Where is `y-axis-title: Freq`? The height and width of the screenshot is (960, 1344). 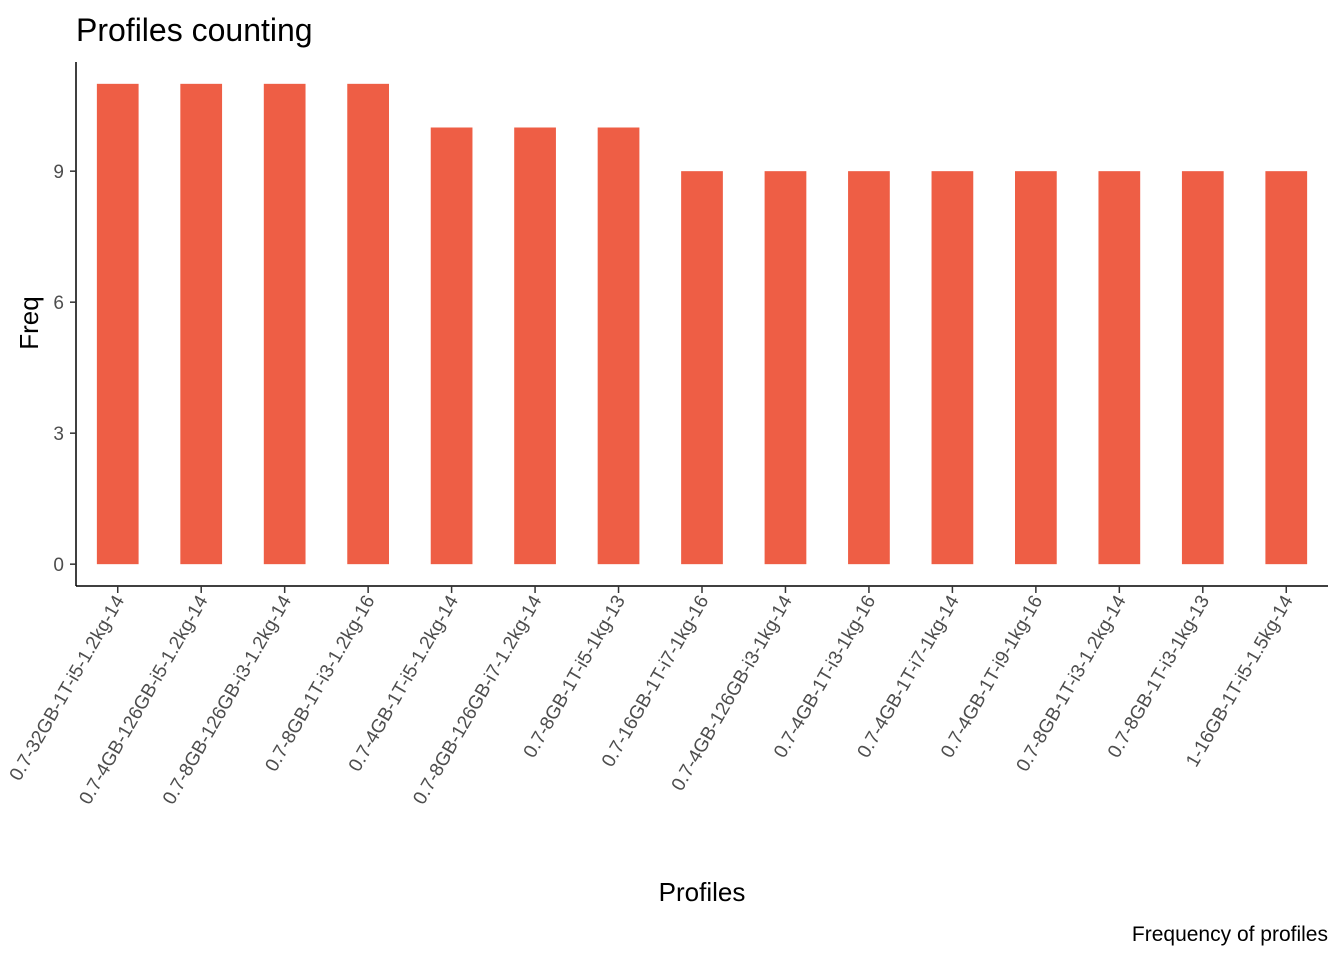
y-axis-title: Freq is located at coordinates (29, 322).